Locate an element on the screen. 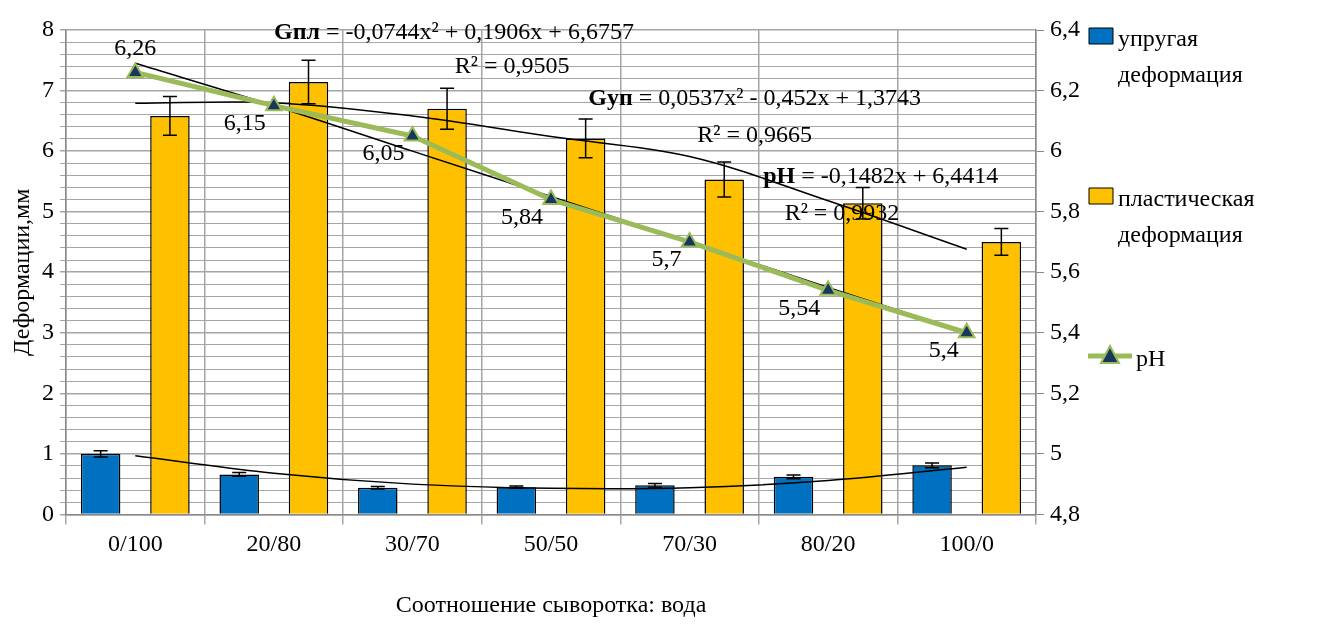  annotation: Gуп = 0,0537x² - 0,452x + 1,3743 is located at coordinates (755, 96).